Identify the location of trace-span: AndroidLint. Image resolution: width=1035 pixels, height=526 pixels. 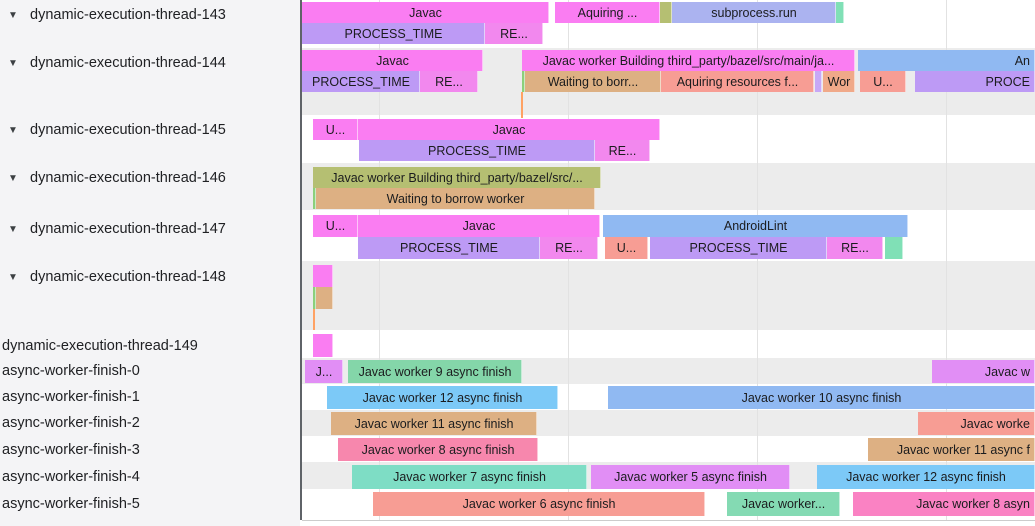
(755, 226).